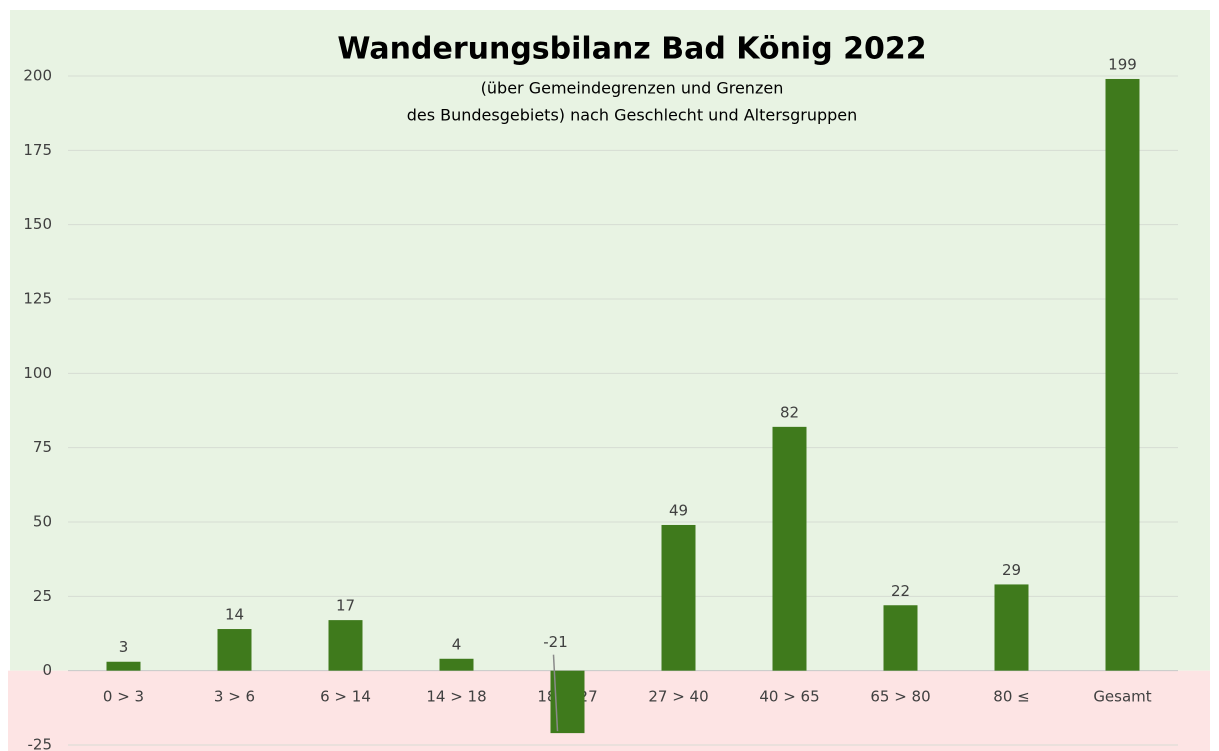 The height and width of the screenshot is (751, 1219). I want to click on y-tick-label: 75, so click(42, 447).